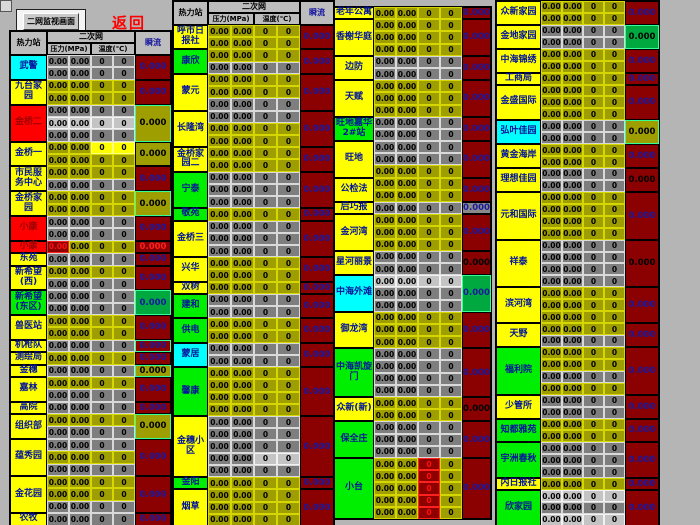 The width and height of the screenshot is (700, 525). What do you see at coordinates (28, 179) in the screenshot?
I see `station-name-cell: 市民服务中心` at bounding box center [28, 179].